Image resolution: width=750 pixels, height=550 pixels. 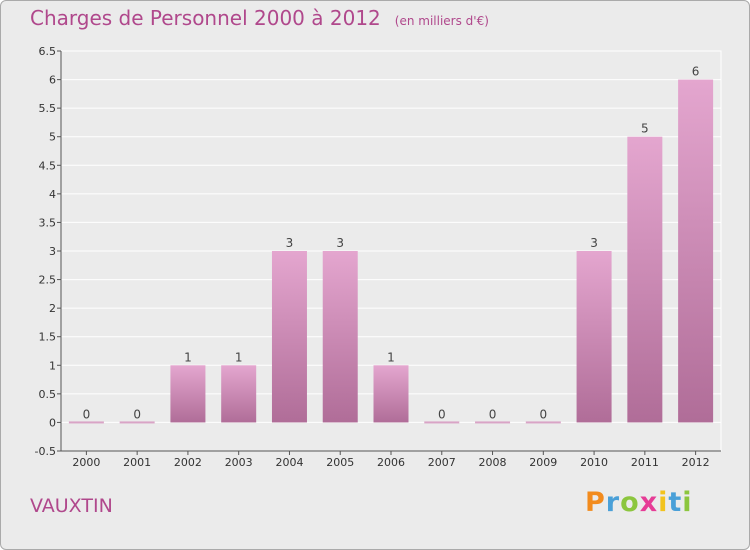 What do you see at coordinates (71, 506) in the screenshot?
I see `place-name: VAUXTIN` at bounding box center [71, 506].